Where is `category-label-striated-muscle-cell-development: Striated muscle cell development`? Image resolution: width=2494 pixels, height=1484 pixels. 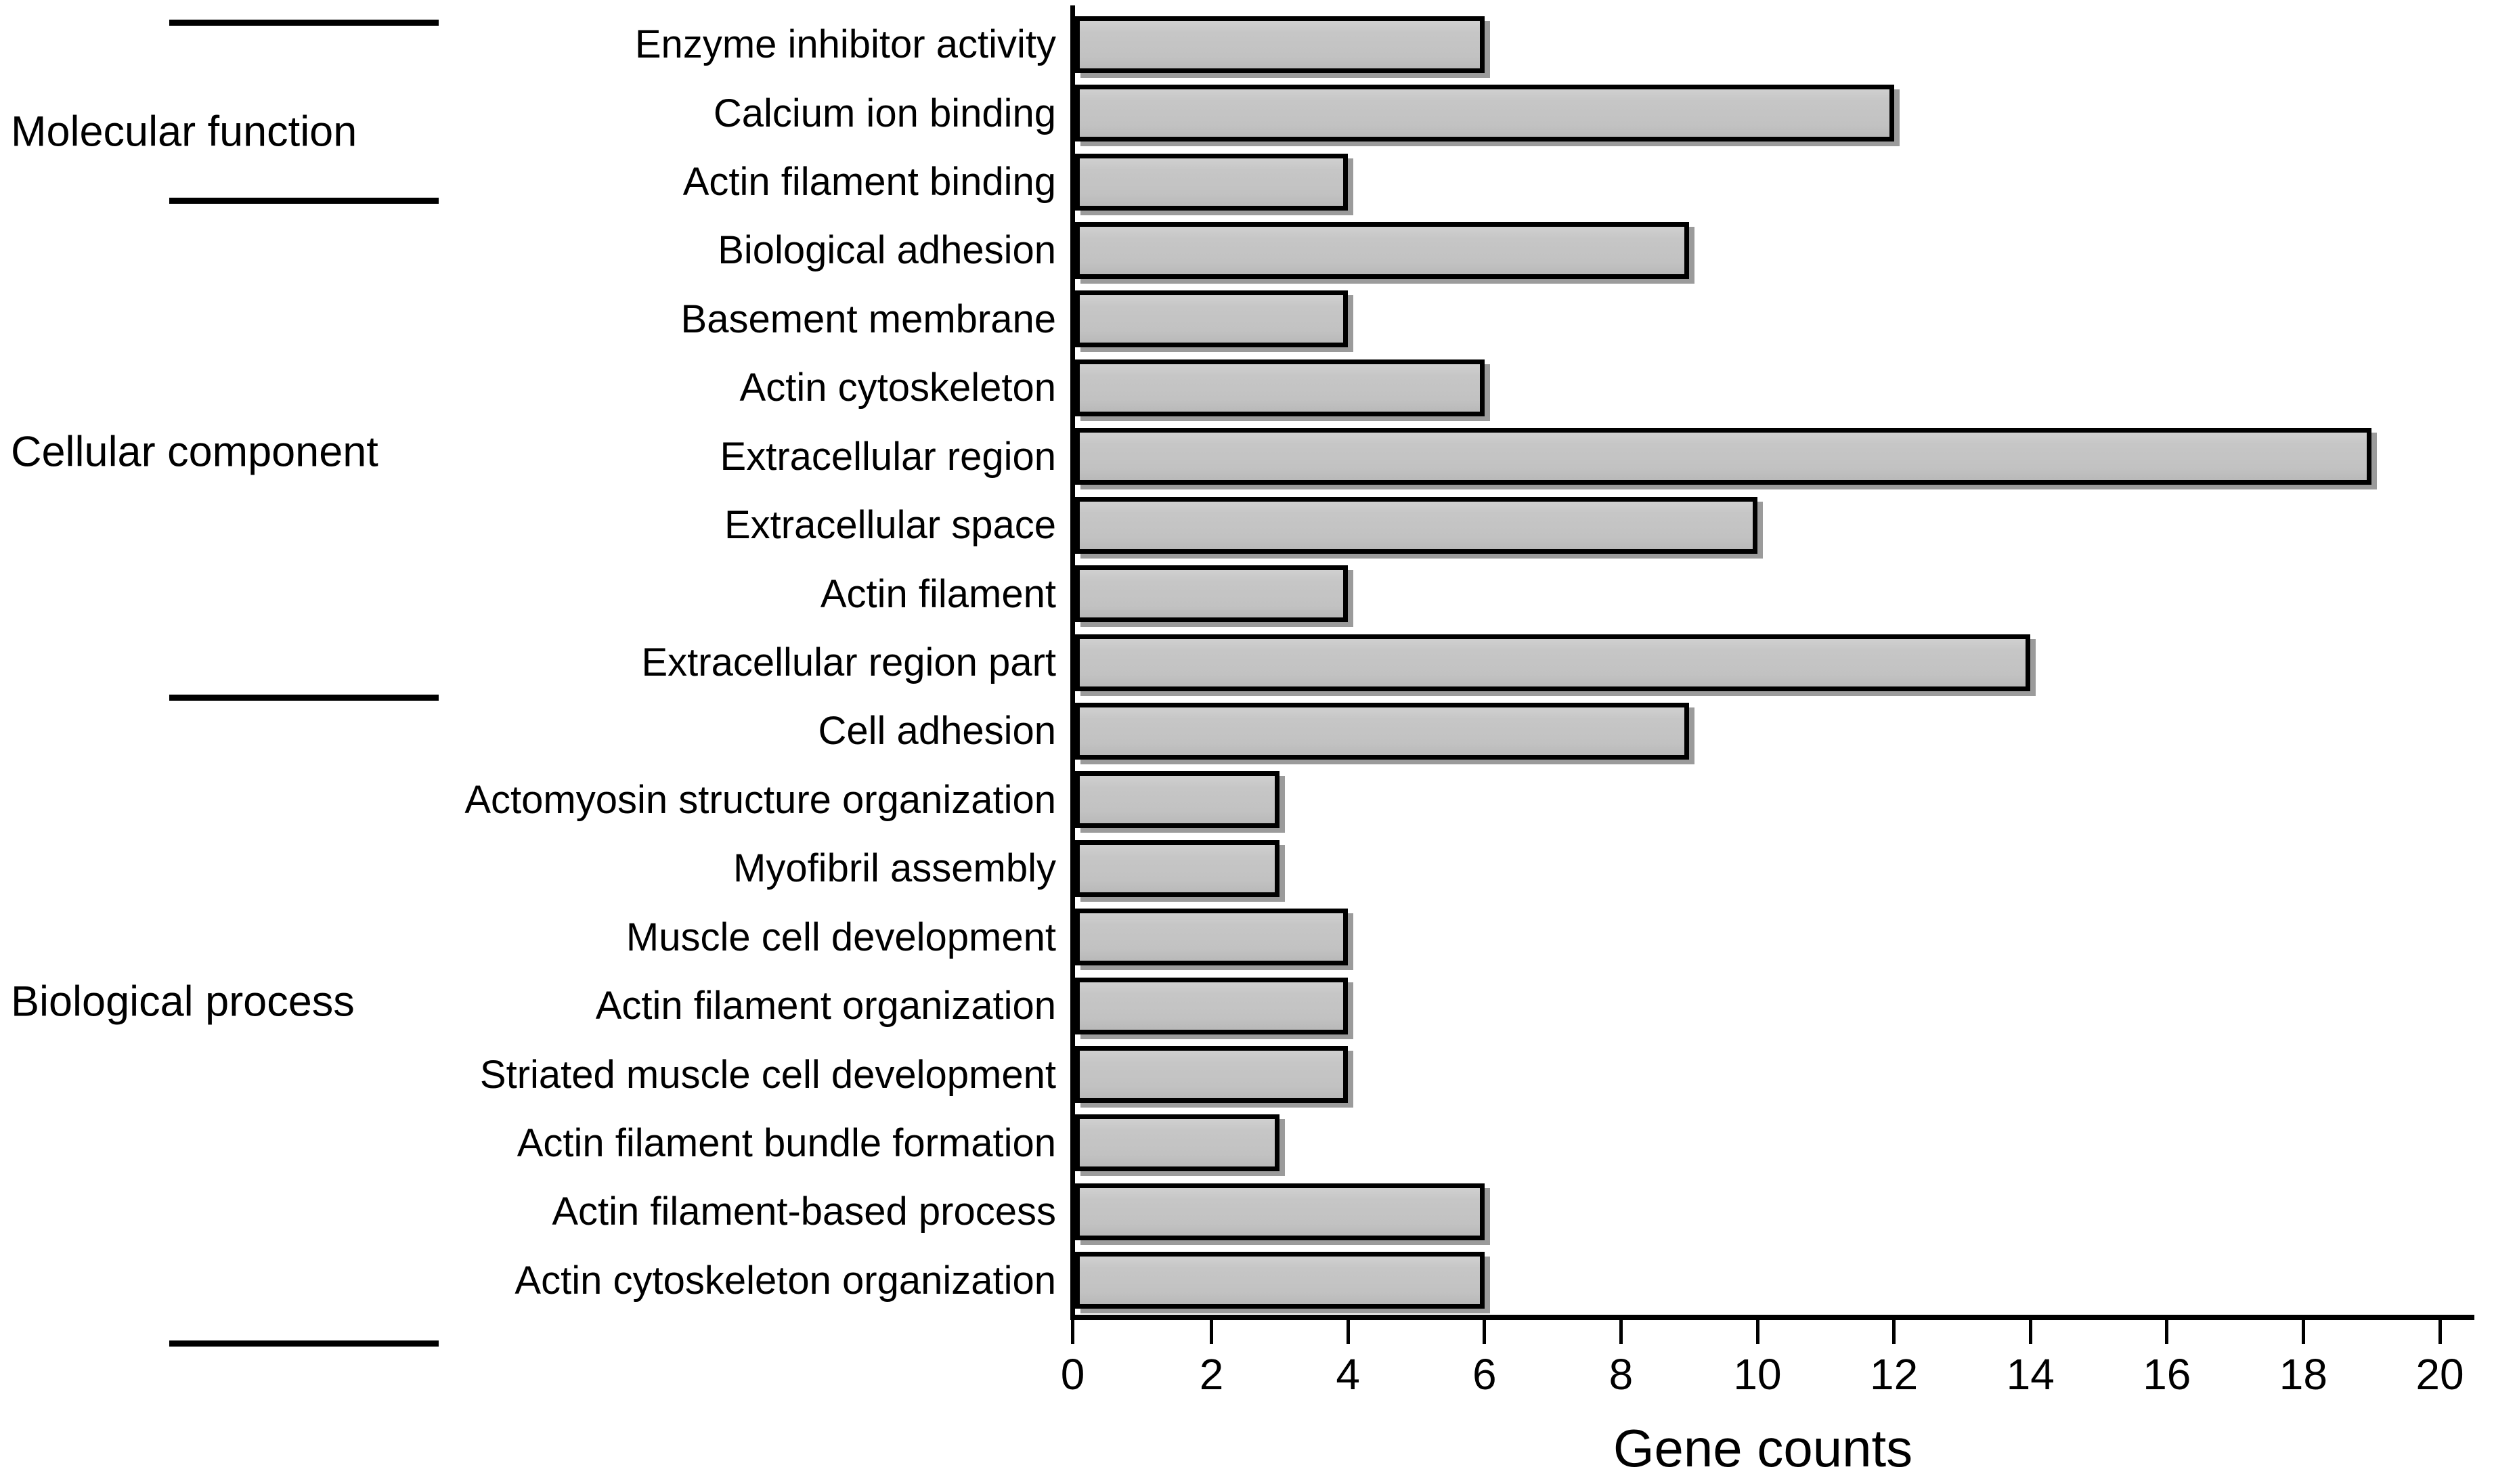 category-label-striated-muscle-cell-development: Striated muscle cell development is located at coordinates (767, 1074).